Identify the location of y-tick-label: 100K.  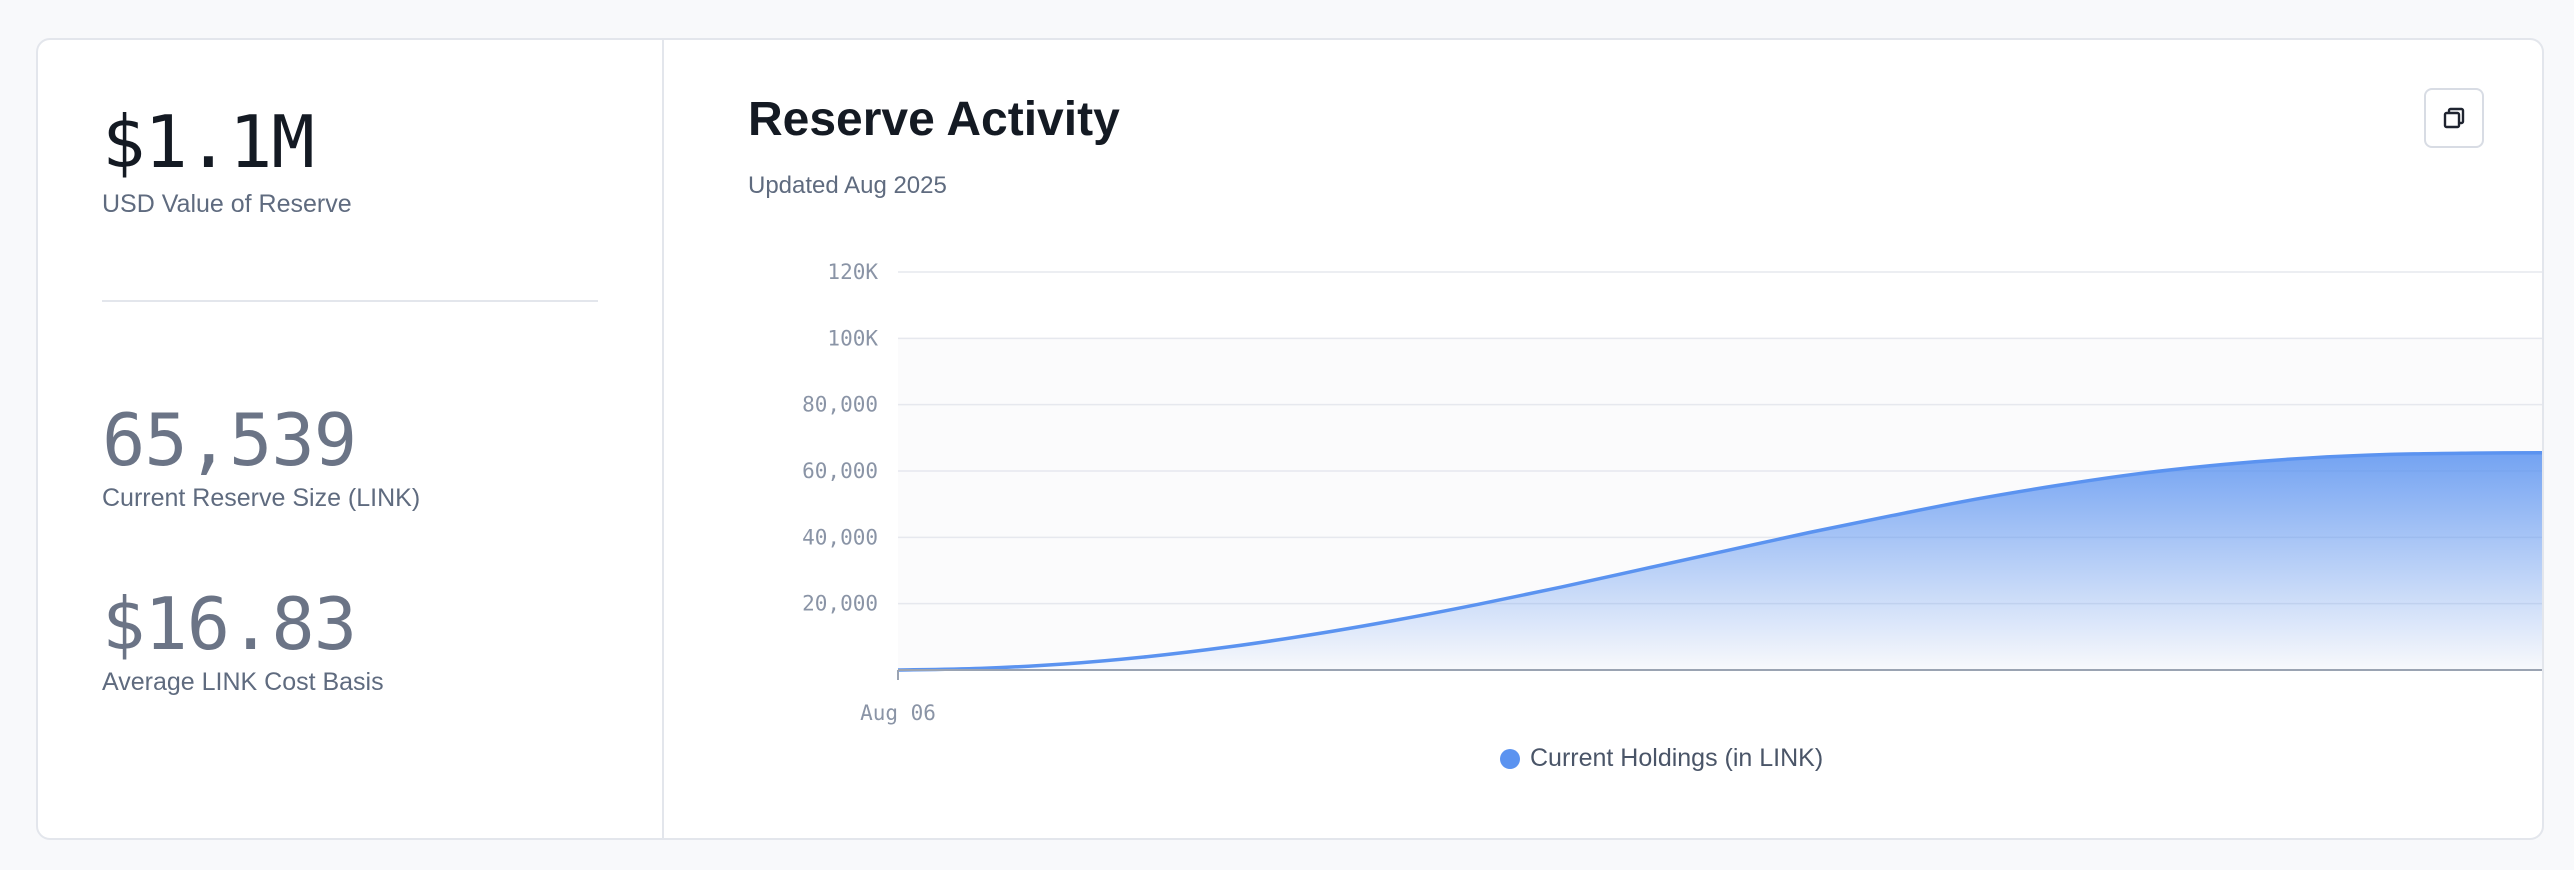
(852, 338).